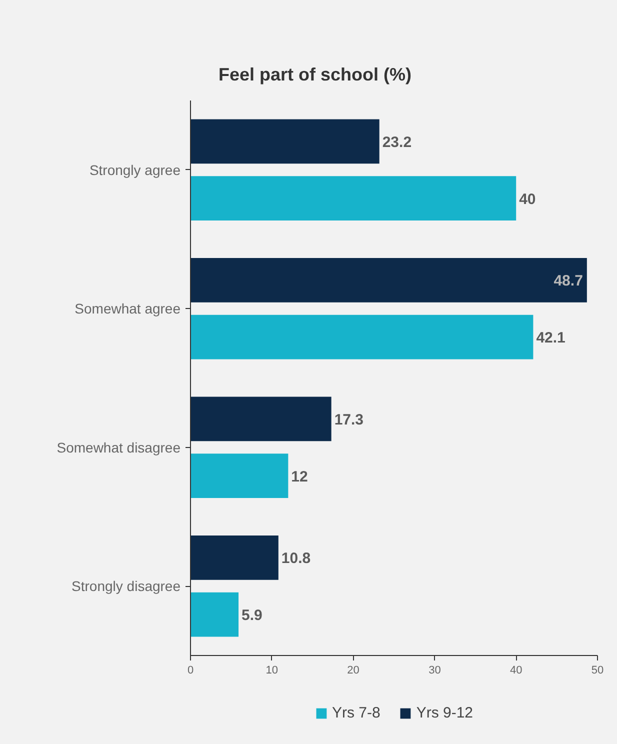  What do you see at coordinates (190, 670) in the screenshot?
I see `x-tick-label: 0` at bounding box center [190, 670].